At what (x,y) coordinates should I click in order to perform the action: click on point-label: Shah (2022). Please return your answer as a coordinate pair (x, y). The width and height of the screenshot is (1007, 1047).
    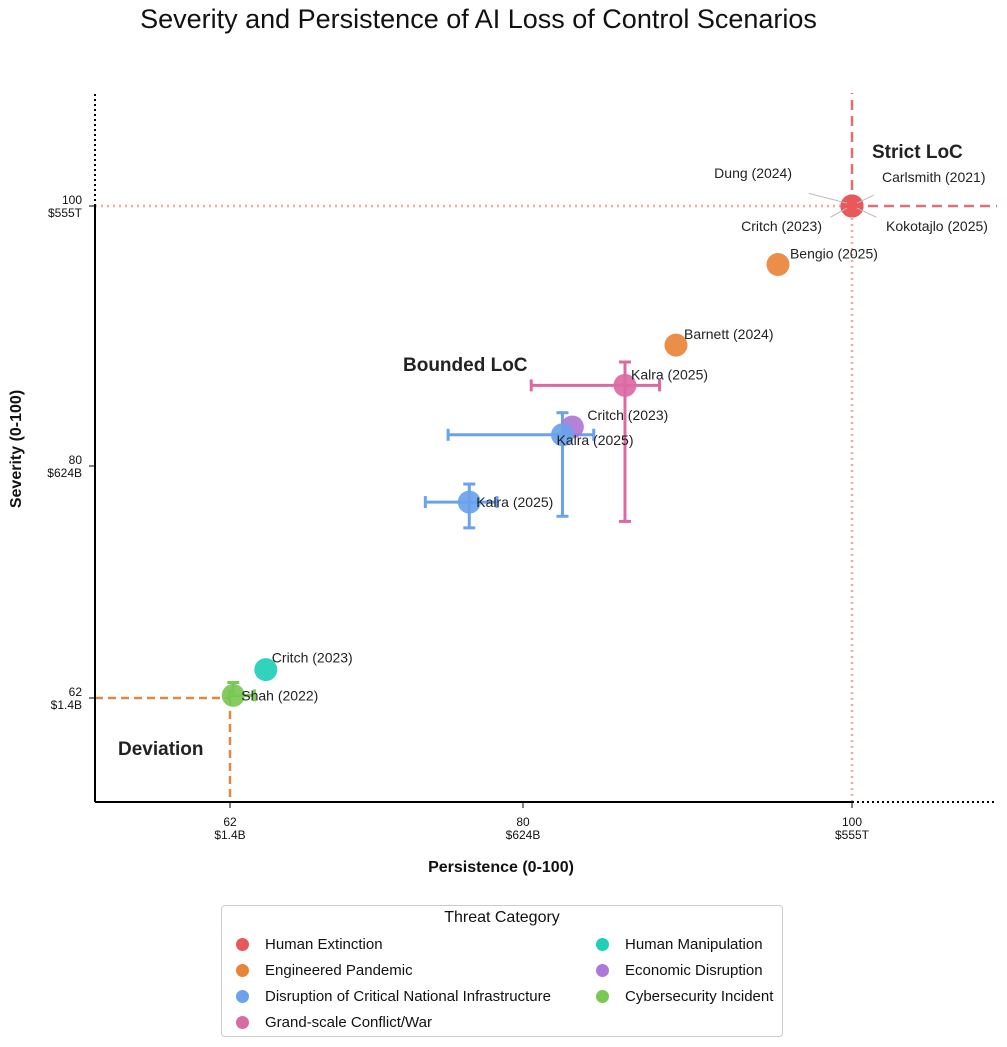
    Looking at the image, I should click on (279, 695).